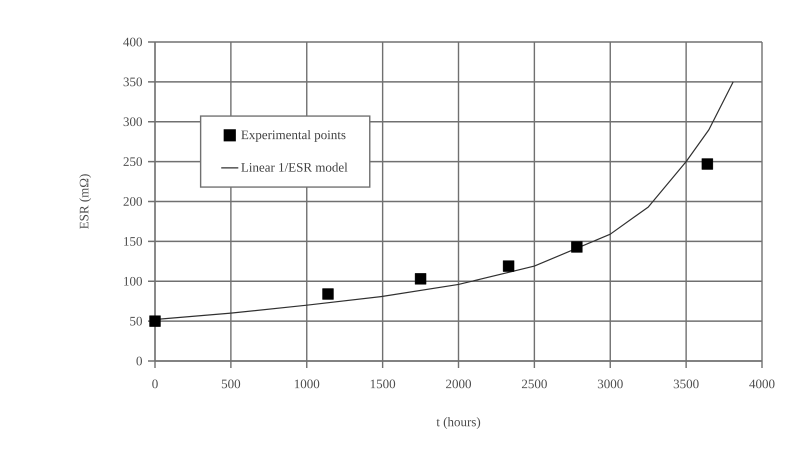 The height and width of the screenshot is (464, 805). I want to click on y-axis-title: ESR (mΩ), so click(85, 201).